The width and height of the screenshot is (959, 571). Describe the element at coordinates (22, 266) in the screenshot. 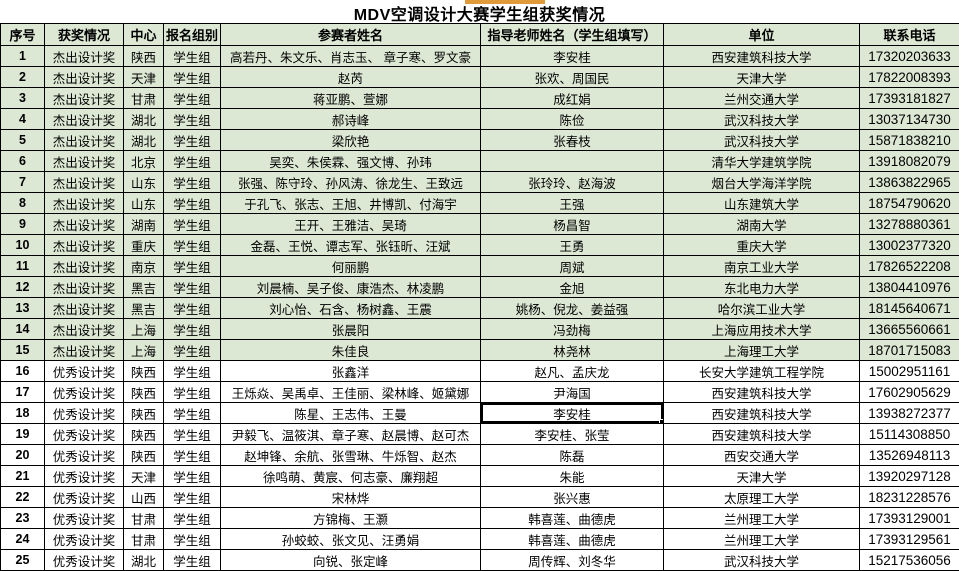

I see `cell-no: 11` at that location.